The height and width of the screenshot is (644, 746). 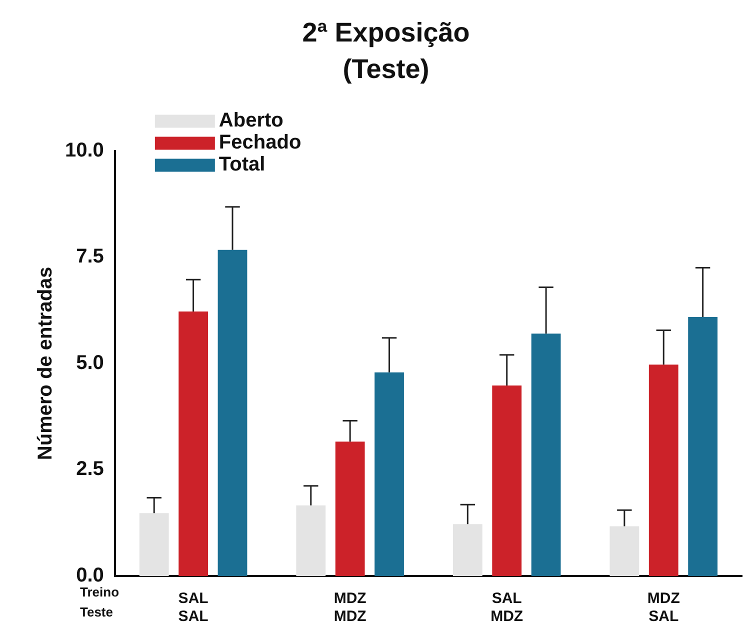 What do you see at coordinates (100, 592) in the screenshot?
I see `text: Treino` at bounding box center [100, 592].